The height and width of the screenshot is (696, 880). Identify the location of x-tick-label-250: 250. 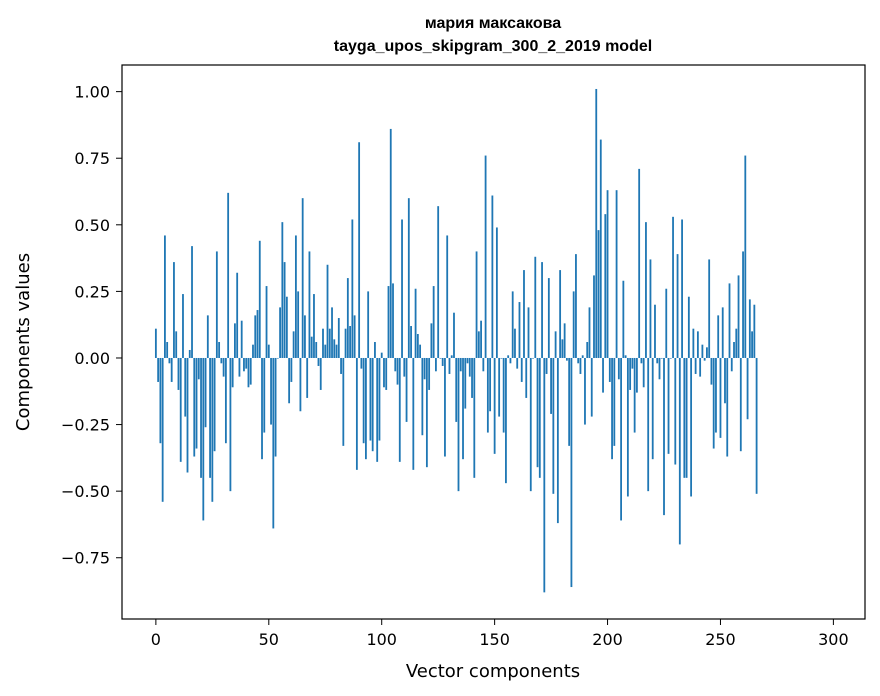
(720, 639).